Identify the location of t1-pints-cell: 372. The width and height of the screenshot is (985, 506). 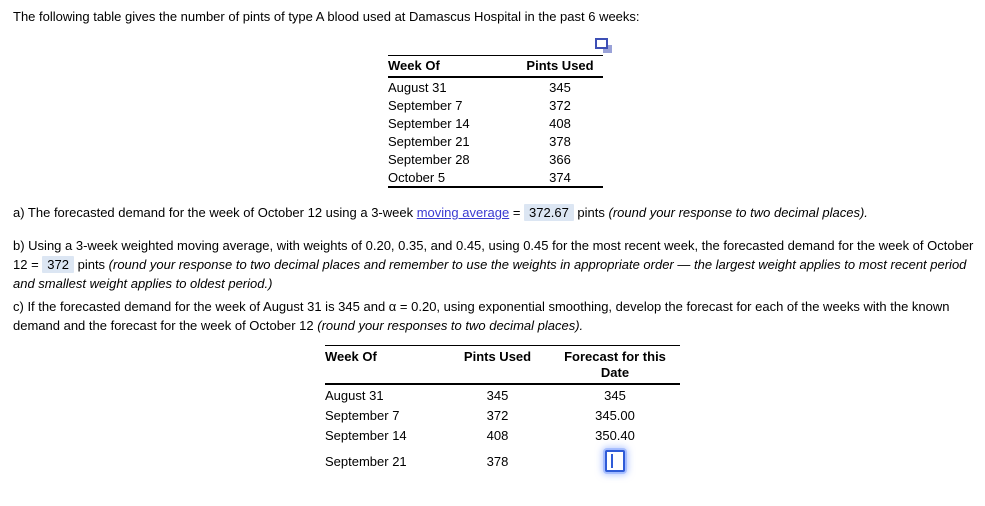
(560, 105).